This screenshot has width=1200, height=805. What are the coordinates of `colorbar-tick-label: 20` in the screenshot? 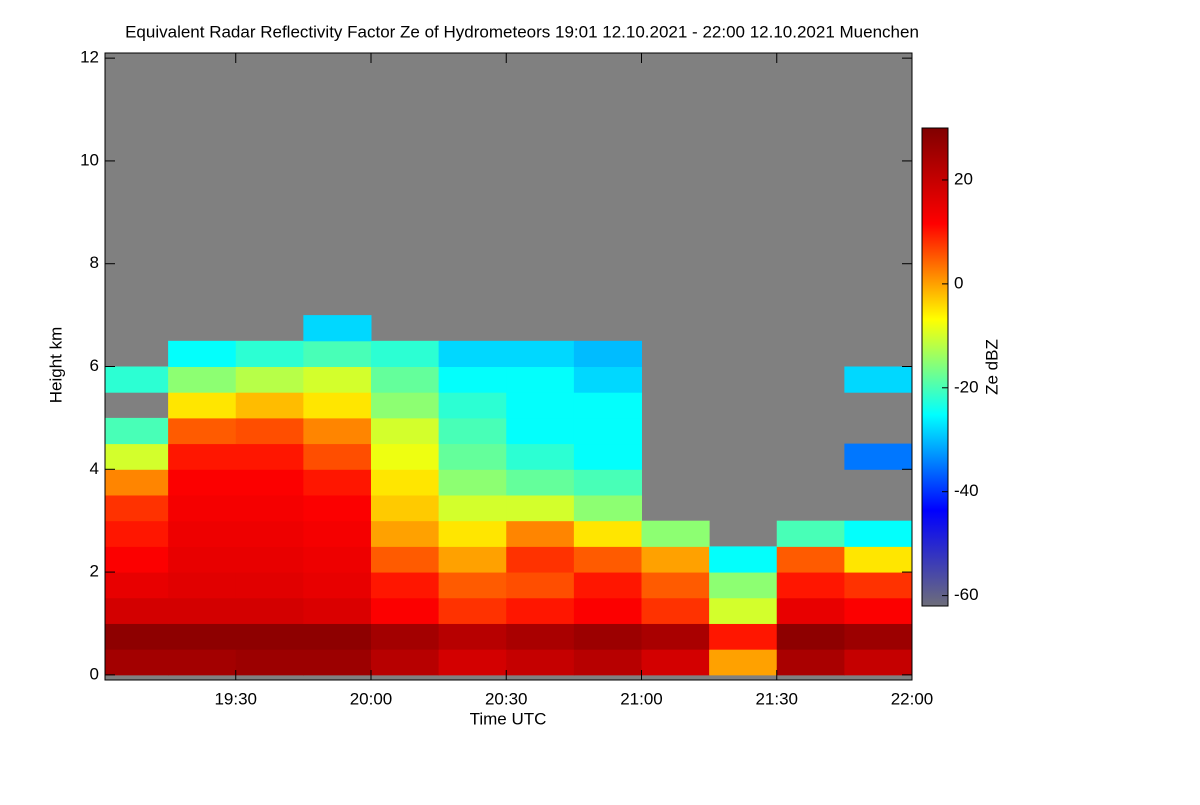 It's located at (963, 178).